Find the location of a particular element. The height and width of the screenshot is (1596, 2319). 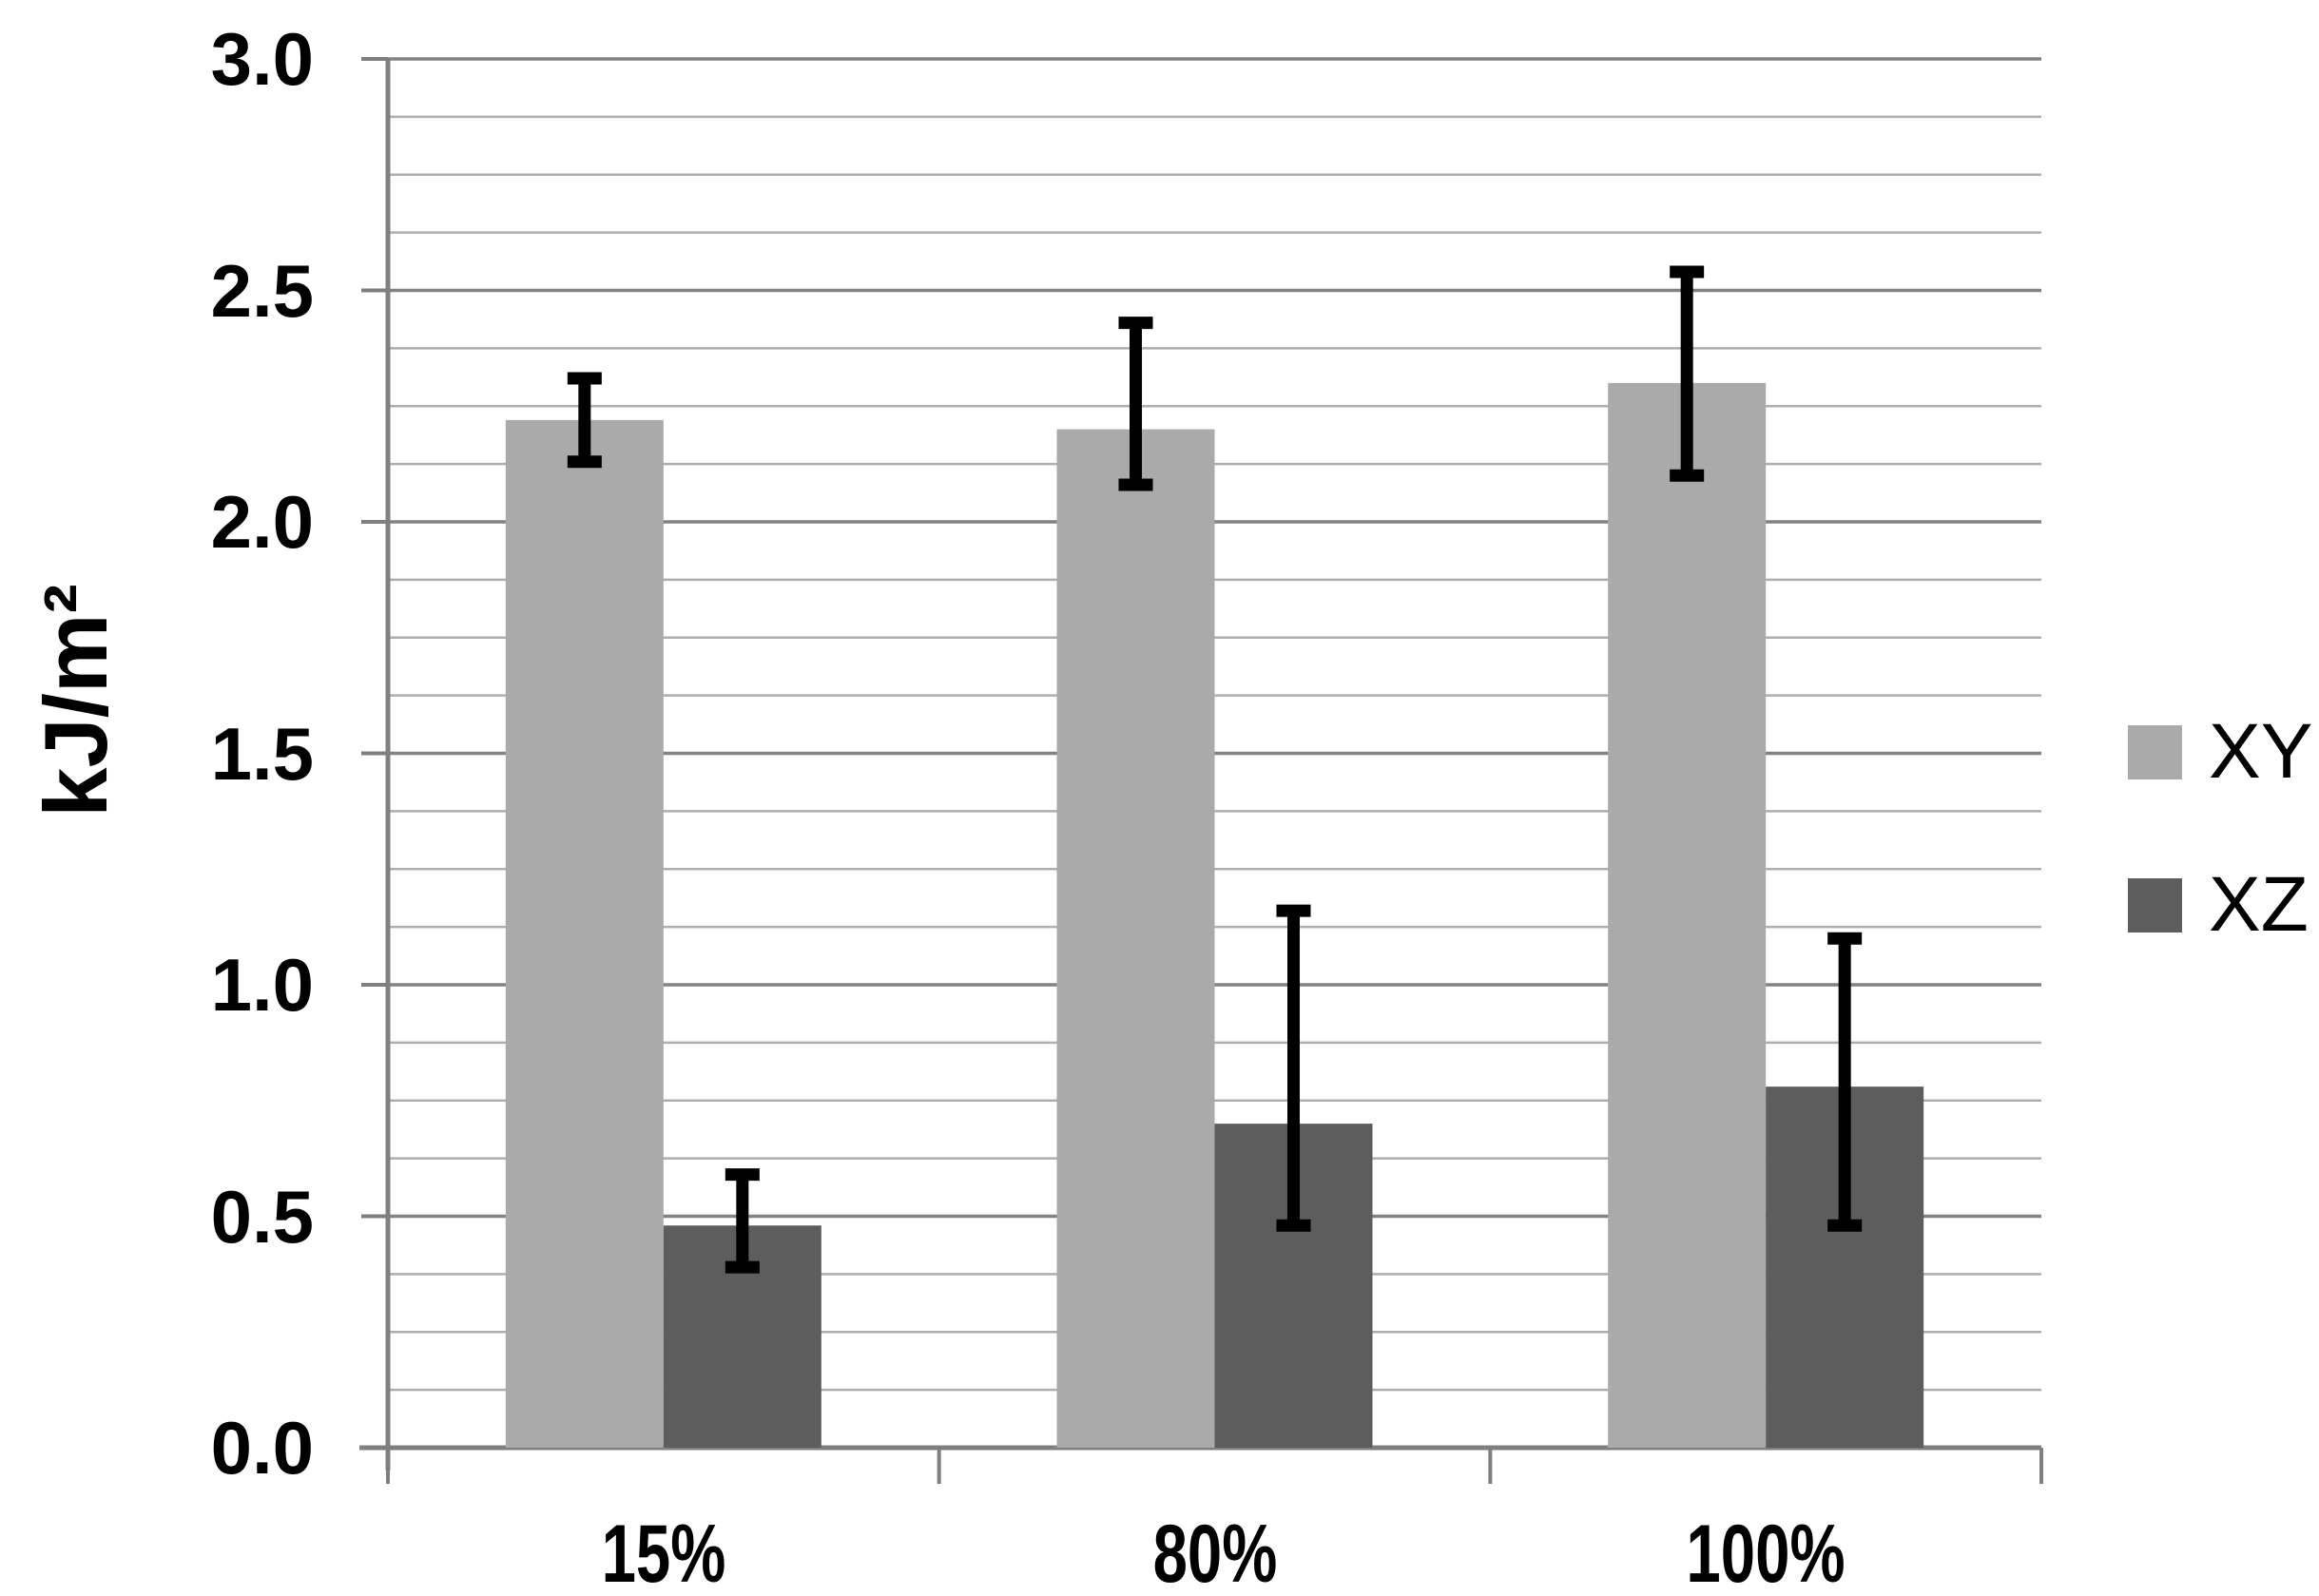

y-axis-tick-label: 1.0 is located at coordinates (262, 985).